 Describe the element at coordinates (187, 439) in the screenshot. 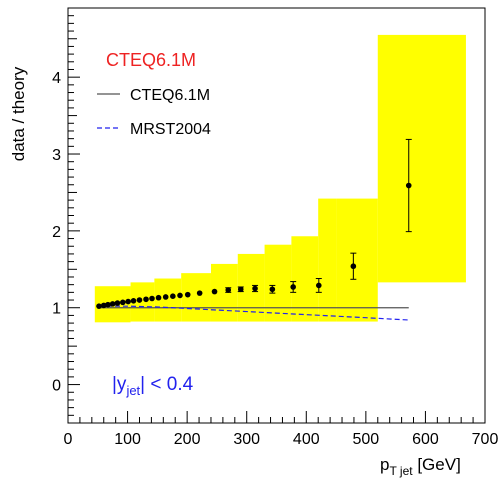

I see `x-tick-label-2: 200` at that location.